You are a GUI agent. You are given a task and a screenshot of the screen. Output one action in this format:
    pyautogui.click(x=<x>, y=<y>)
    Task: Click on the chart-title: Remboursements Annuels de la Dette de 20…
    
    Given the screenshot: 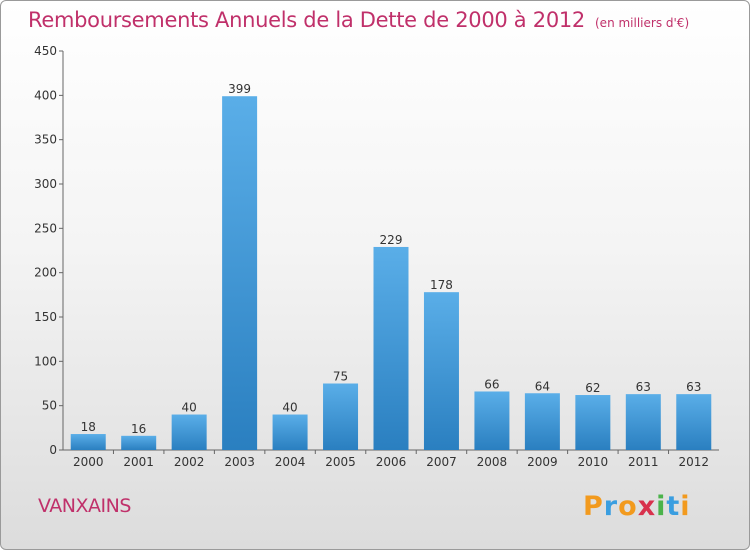 What is the action you would take?
    pyautogui.click(x=358, y=20)
    